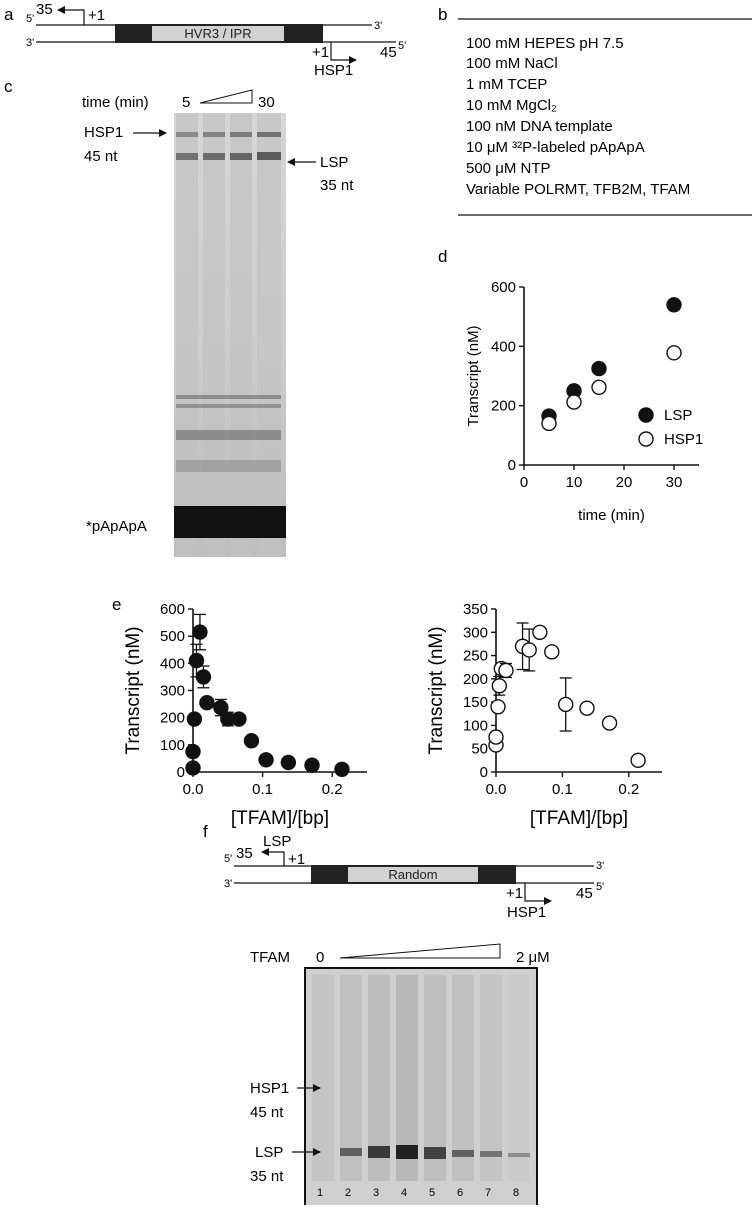 This screenshot has width=754, height=1210. I want to click on time-end-label: 30, so click(266, 102).